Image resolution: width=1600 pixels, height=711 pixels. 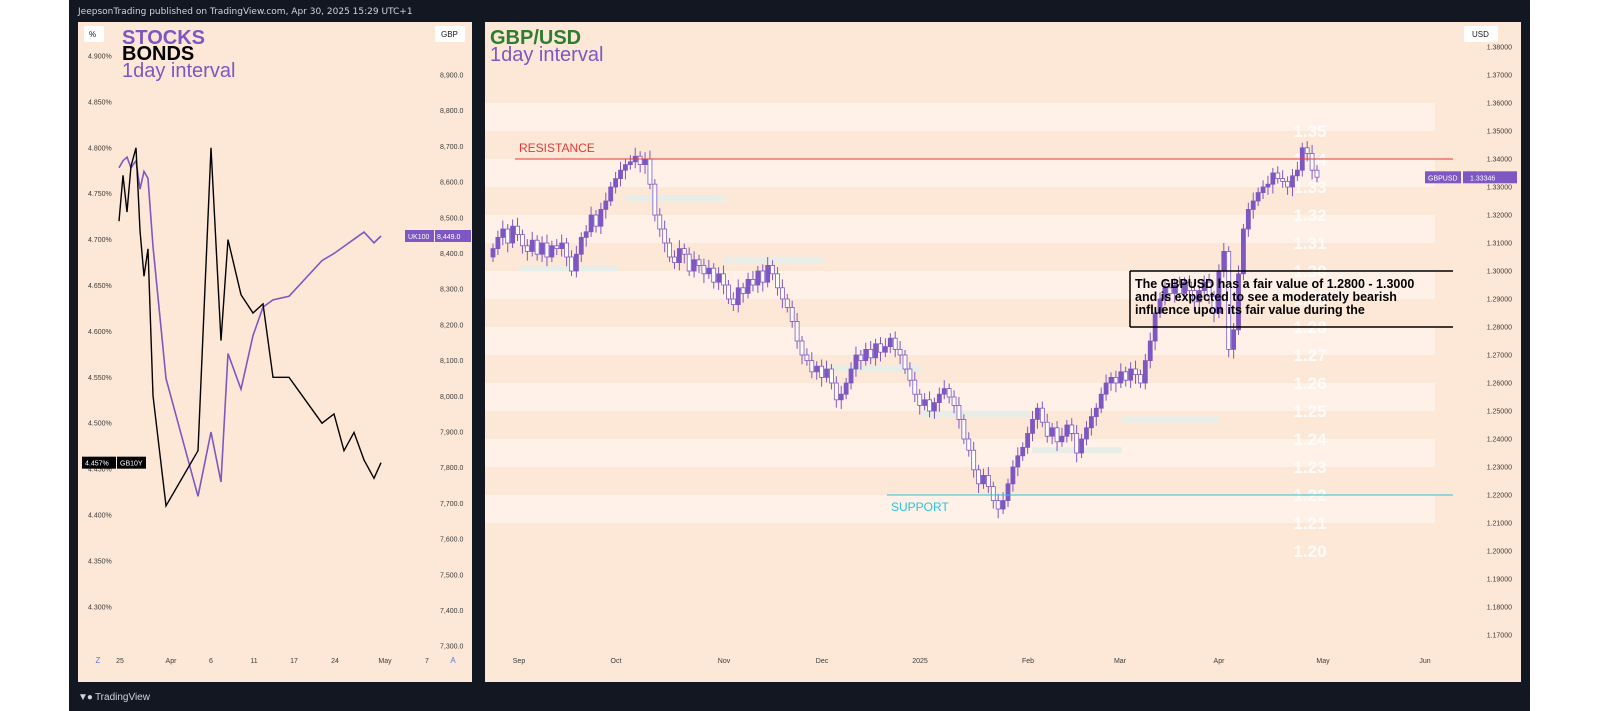 What do you see at coordinates (451, 468) in the screenshot?
I see `gbp-tick-label: 7,800.0` at bounding box center [451, 468].